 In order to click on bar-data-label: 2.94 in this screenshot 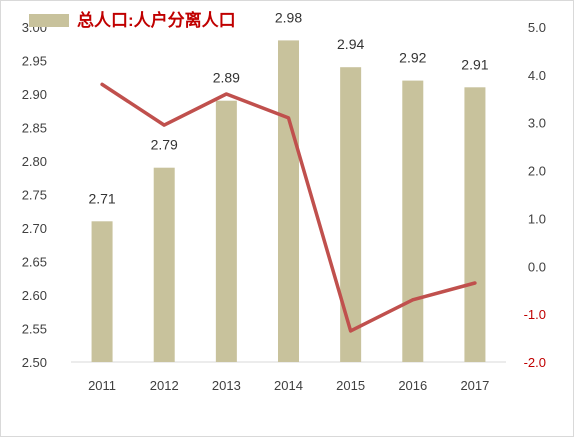, I will do `click(350, 44)`.